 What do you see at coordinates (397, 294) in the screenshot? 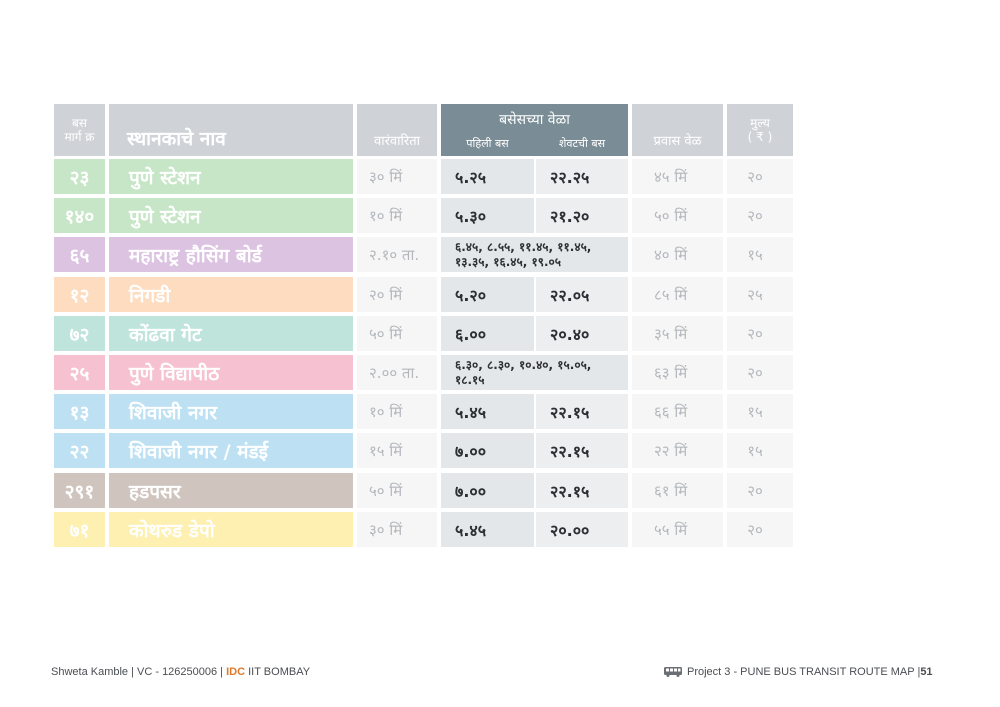
I see `frequency: २० मिं` at bounding box center [397, 294].